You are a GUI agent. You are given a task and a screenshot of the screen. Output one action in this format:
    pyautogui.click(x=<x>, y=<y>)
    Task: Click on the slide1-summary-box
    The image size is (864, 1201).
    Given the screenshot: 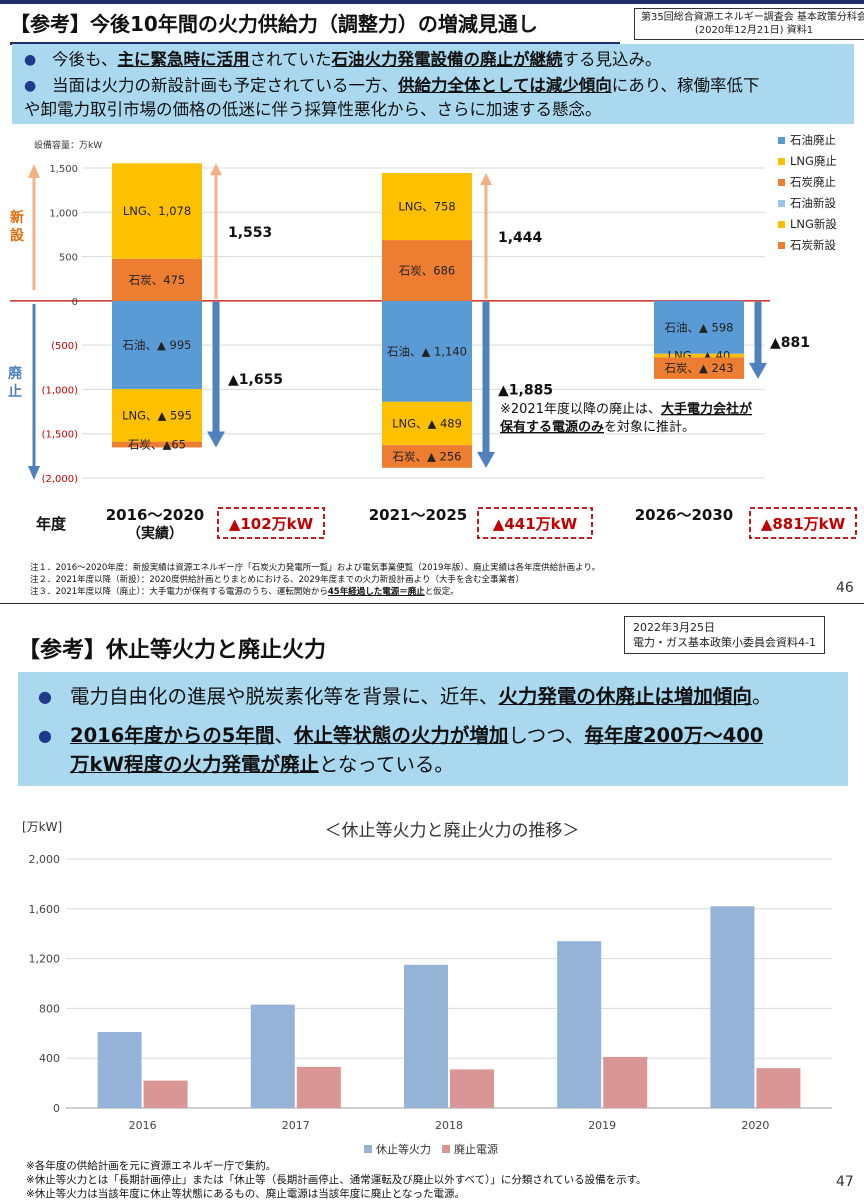 What is the action you would take?
    pyautogui.click(x=433, y=84)
    